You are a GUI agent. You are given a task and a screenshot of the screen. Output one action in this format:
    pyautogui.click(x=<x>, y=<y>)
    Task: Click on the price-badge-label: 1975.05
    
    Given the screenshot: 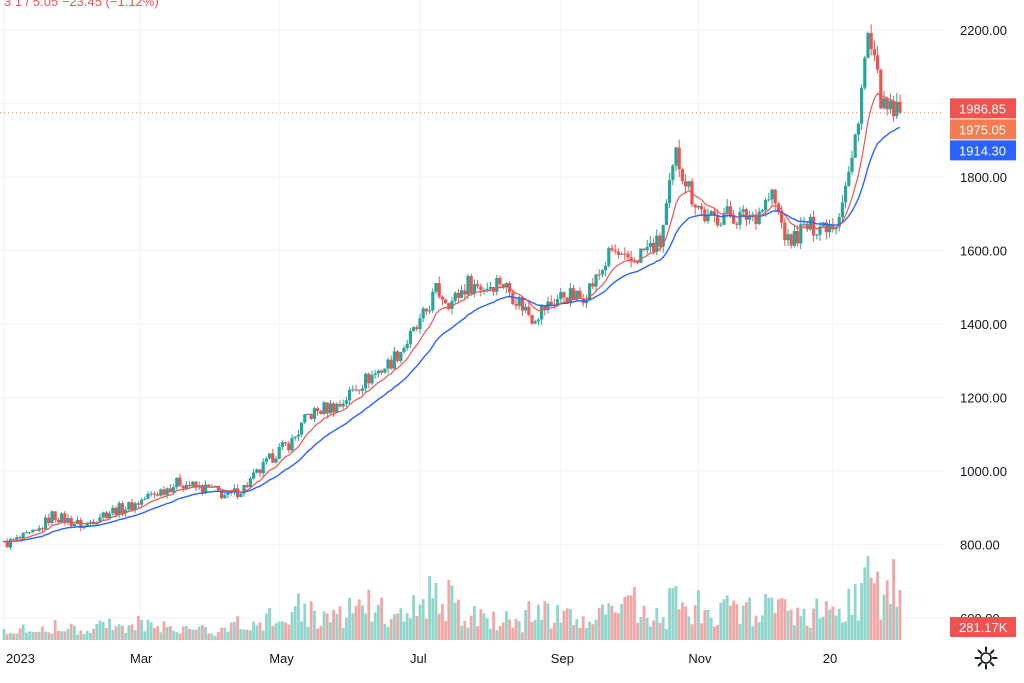 What is the action you would take?
    pyautogui.click(x=982, y=129)
    